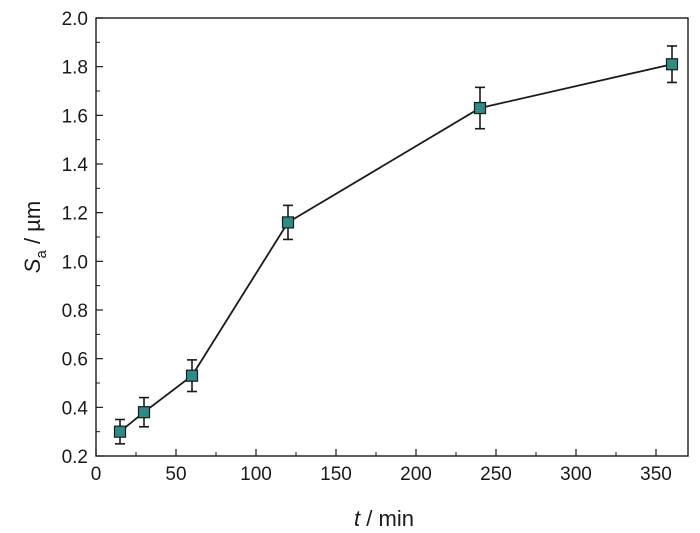  Describe the element at coordinates (387, 518) in the screenshot. I see `x-axis-unit: / min` at that location.